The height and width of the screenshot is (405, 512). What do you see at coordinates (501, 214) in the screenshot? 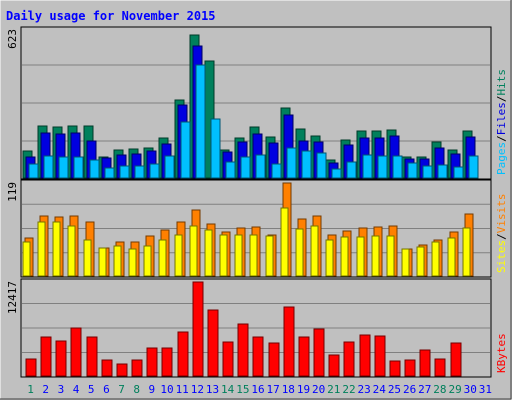
I see `legend-visits: Visits` at bounding box center [501, 214].